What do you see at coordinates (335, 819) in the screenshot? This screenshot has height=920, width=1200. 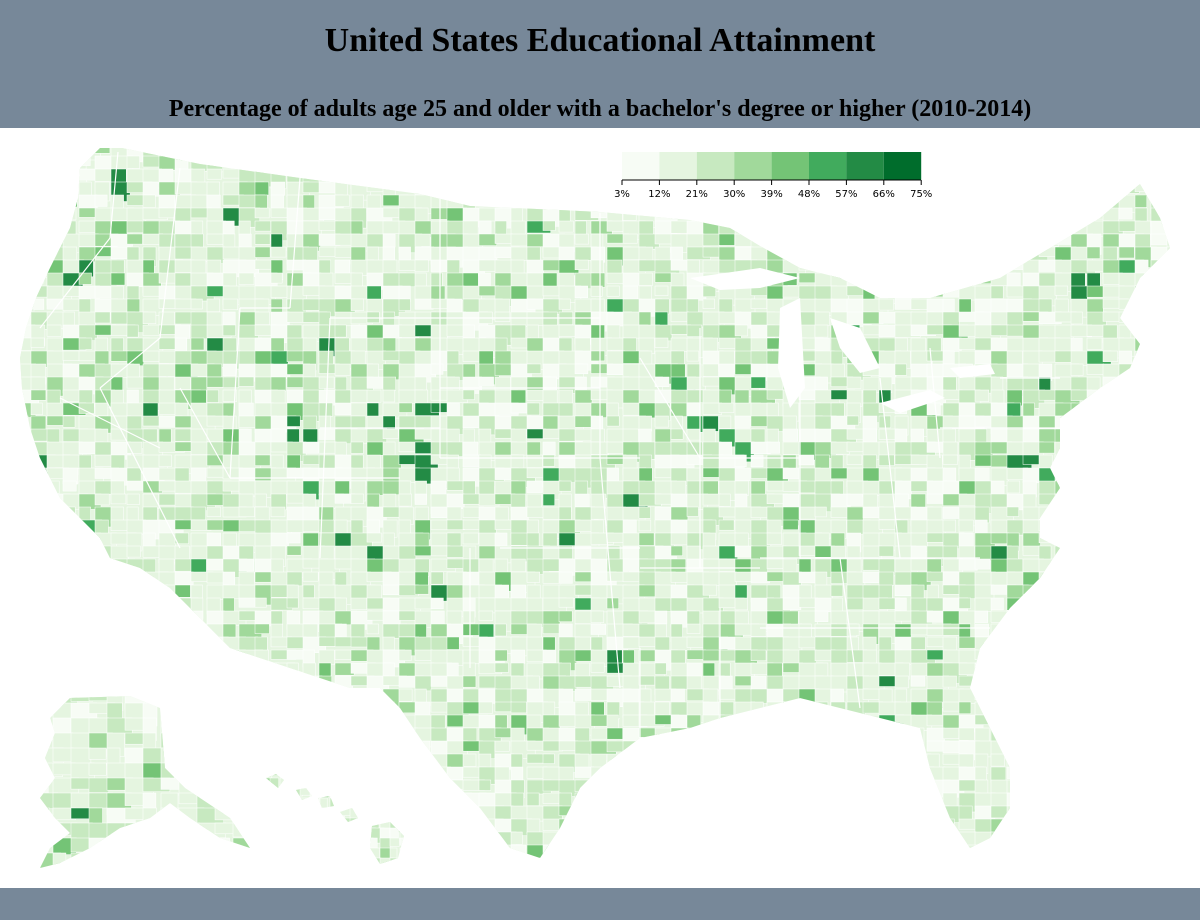 I see `hawaii-map` at bounding box center [335, 819].